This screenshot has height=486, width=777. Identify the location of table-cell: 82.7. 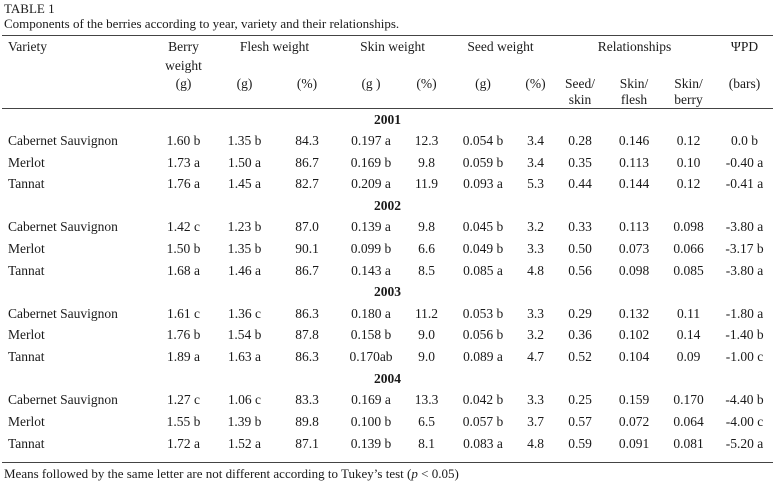
(307, 184).